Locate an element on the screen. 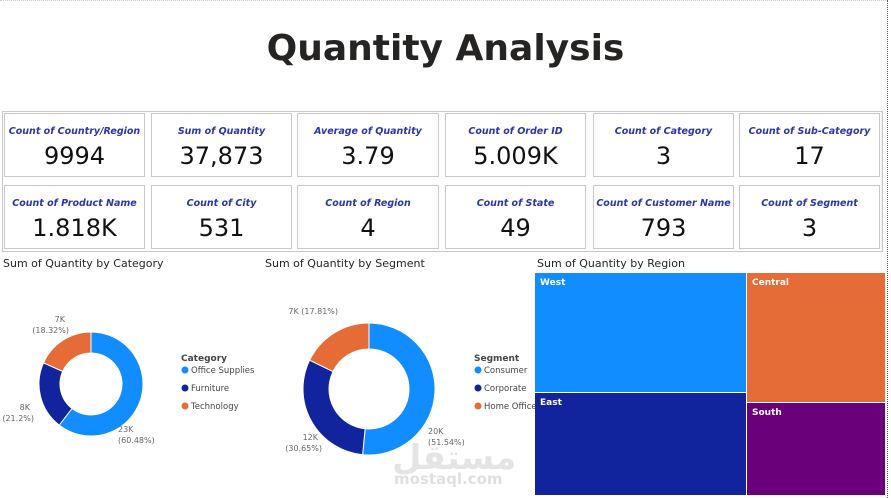 The width and height of the screenshot is (891, 498). data-label-percent: (21.2%) is located at coordinates (18, 418).